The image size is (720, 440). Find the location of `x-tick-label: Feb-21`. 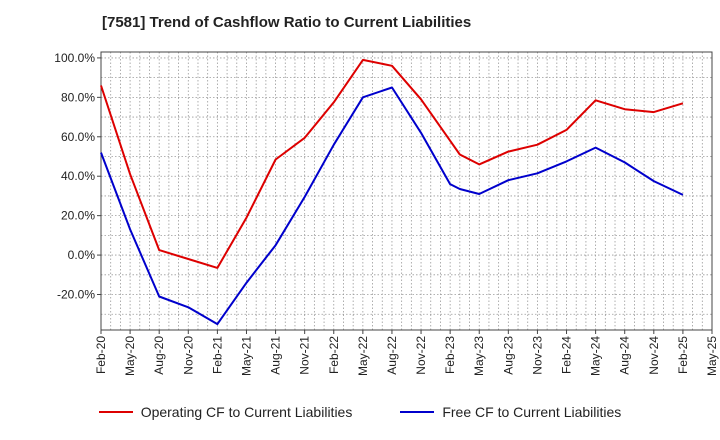

x-tick-label: Feb-21 is located at coordinates (217, 355).